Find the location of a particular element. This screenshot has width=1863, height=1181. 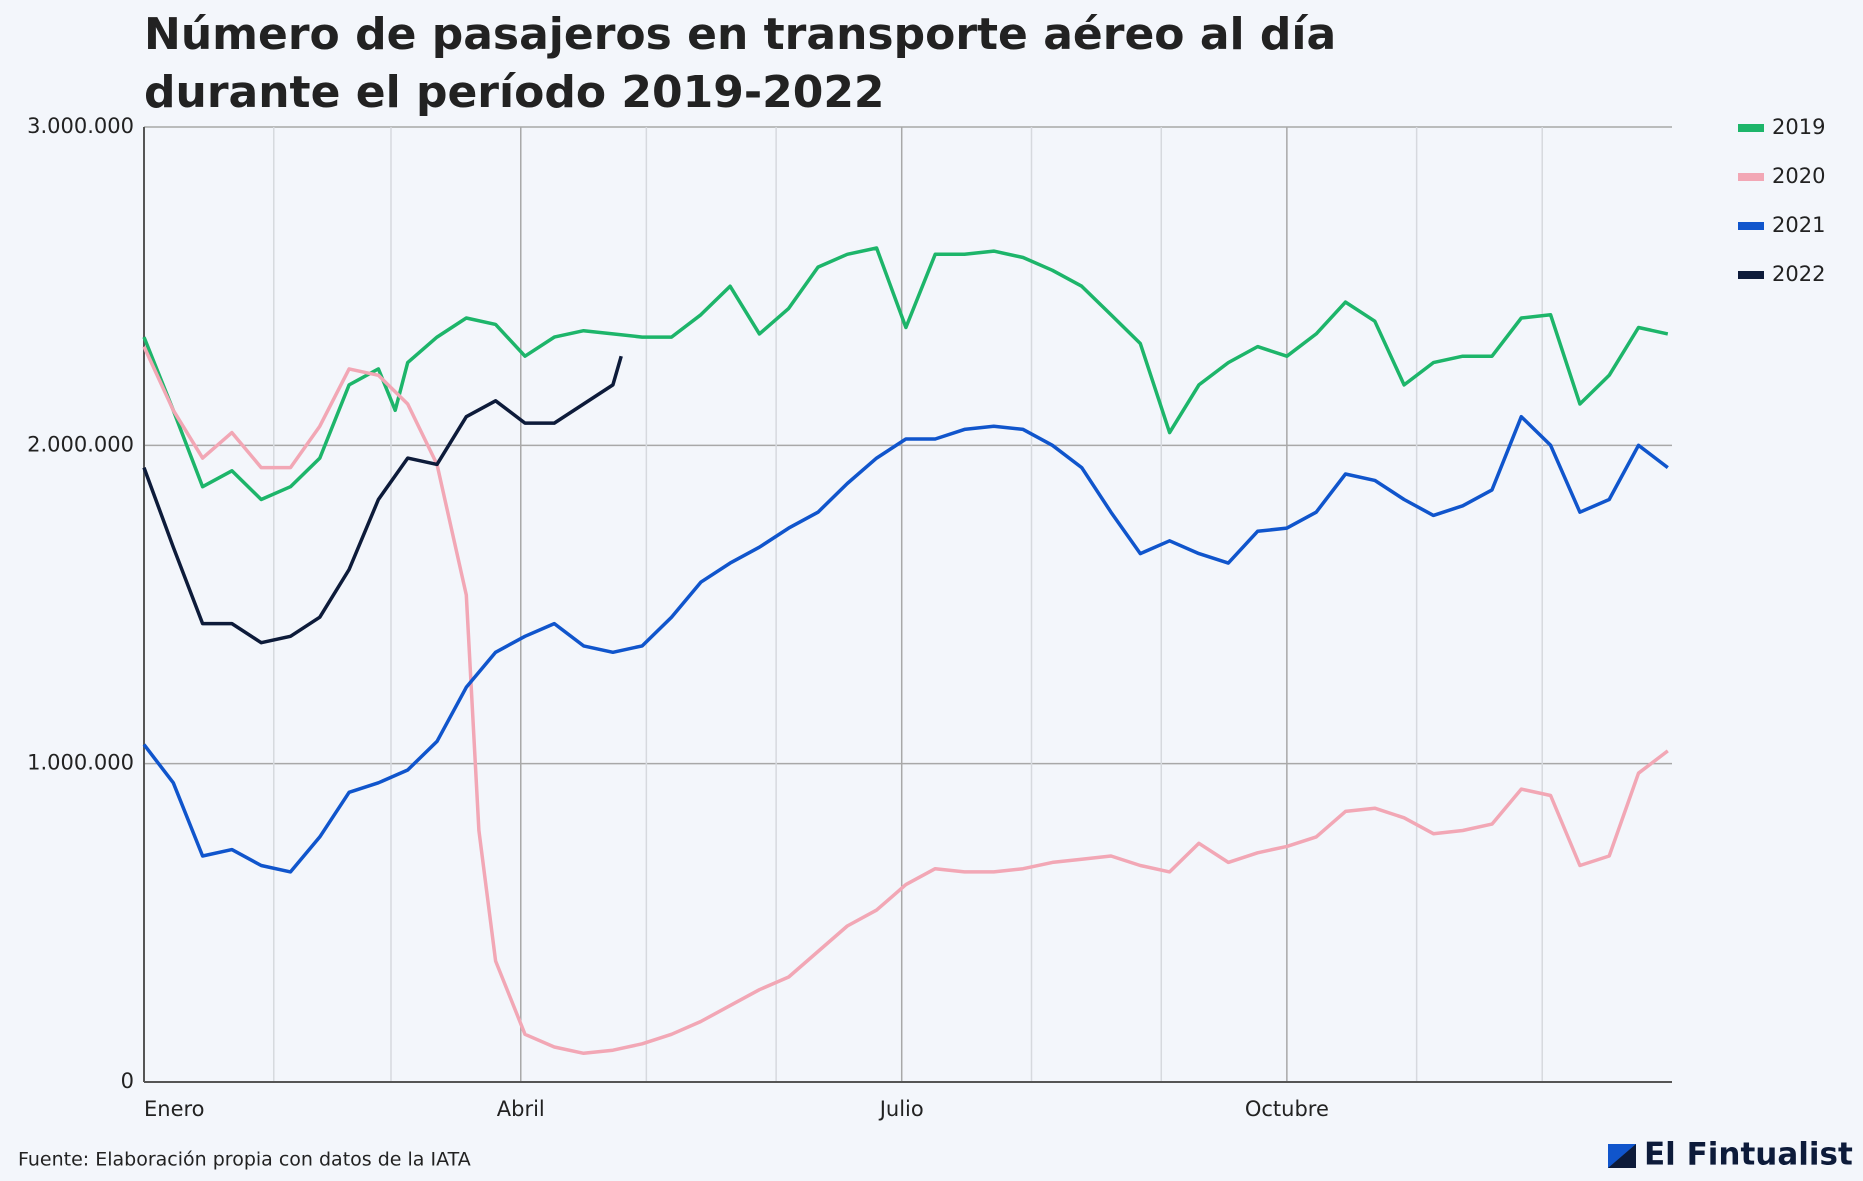

x-tick-label: Julio is located at coordinates (901, 1109).